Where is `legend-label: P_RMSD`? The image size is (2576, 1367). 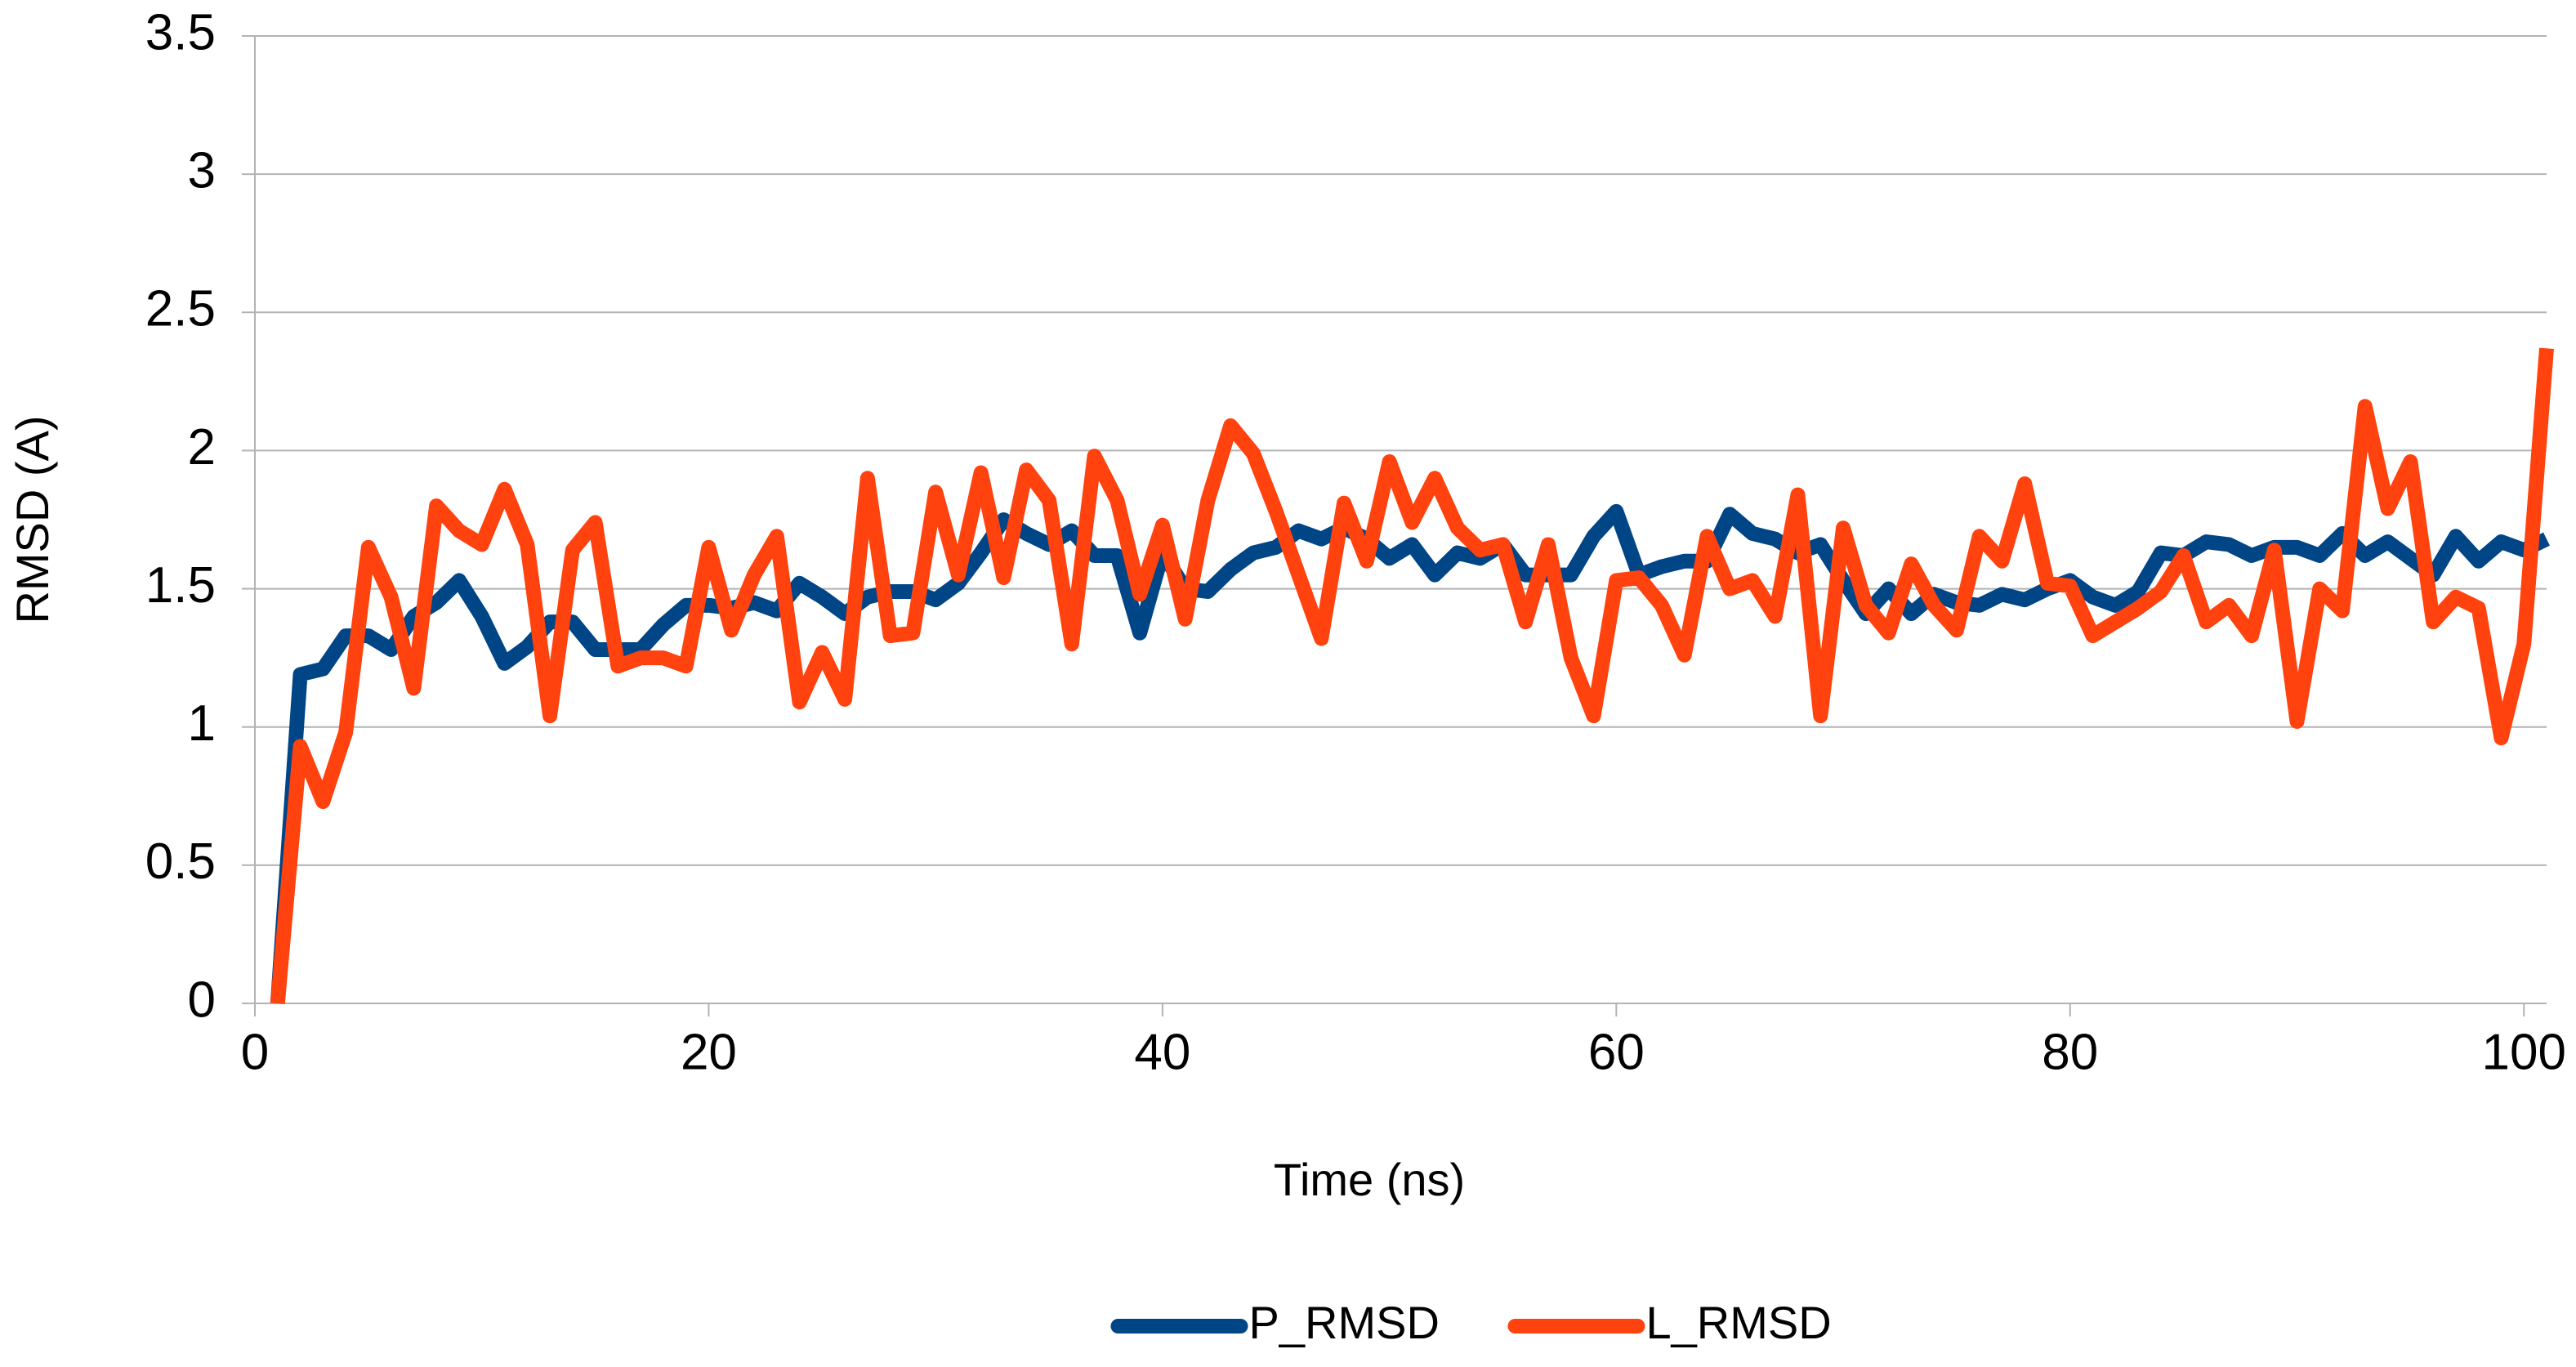 legend-label: P_RMSD is located at coordinates (1345, 1322).